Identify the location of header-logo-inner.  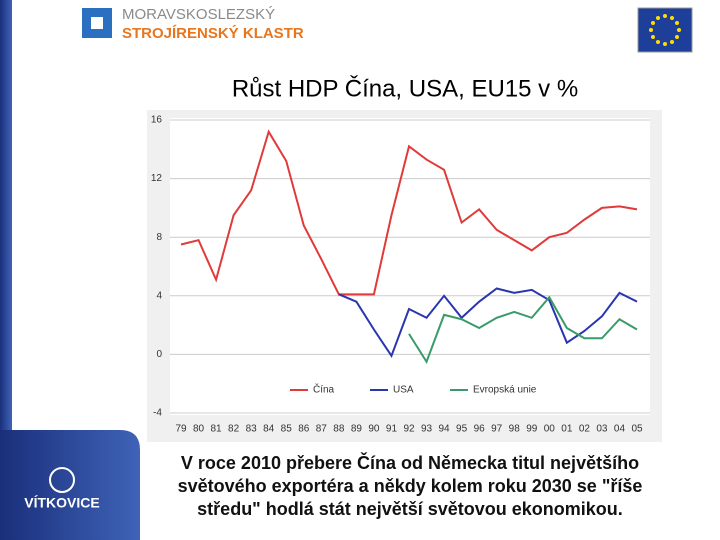
(97, 23).